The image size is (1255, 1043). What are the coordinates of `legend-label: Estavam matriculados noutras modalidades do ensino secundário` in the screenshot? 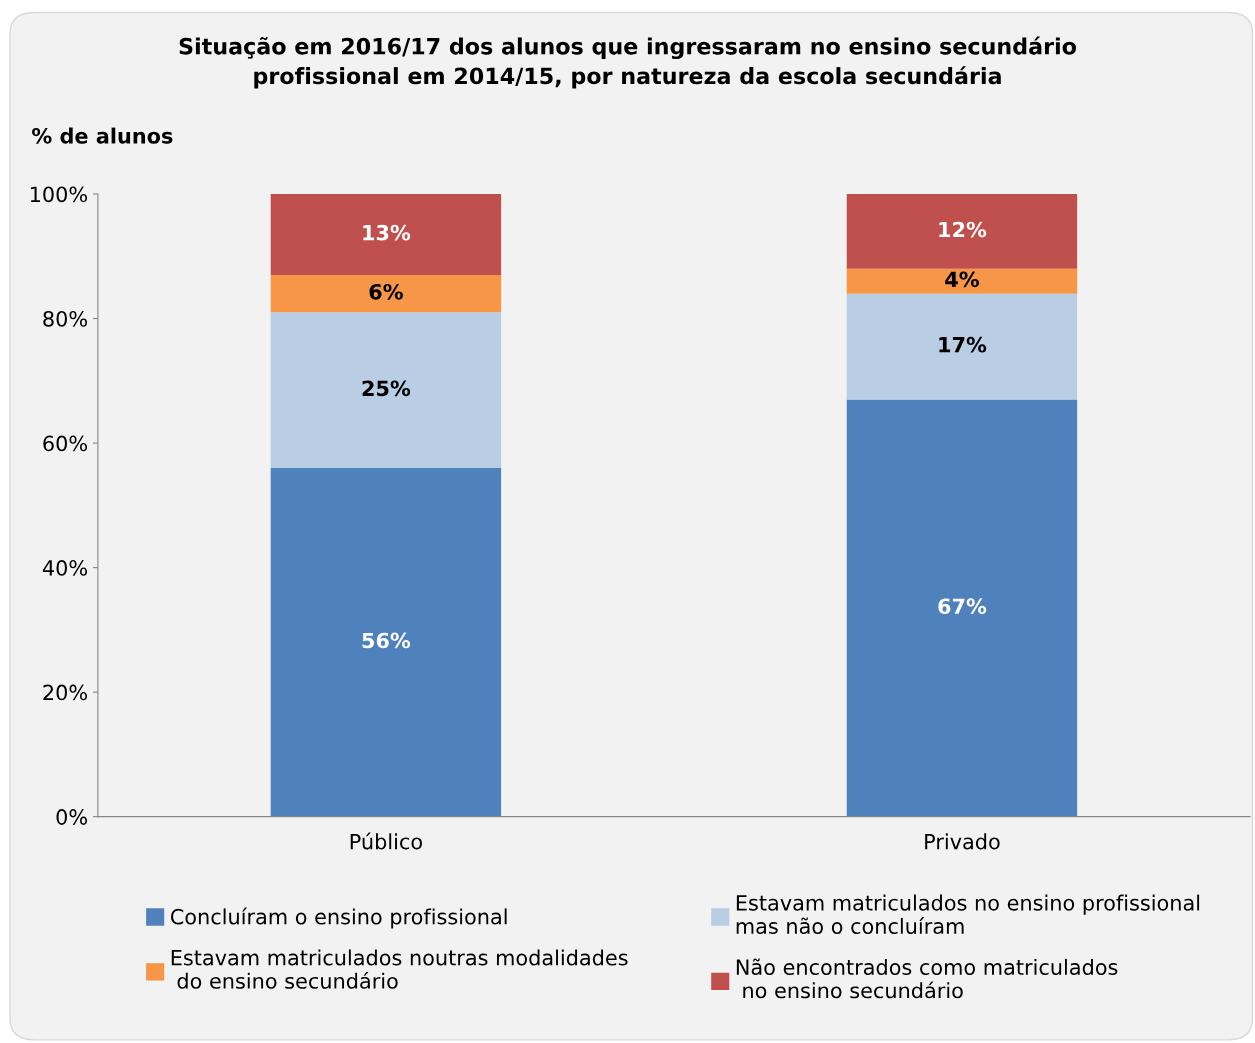 It's located at (399, 969).